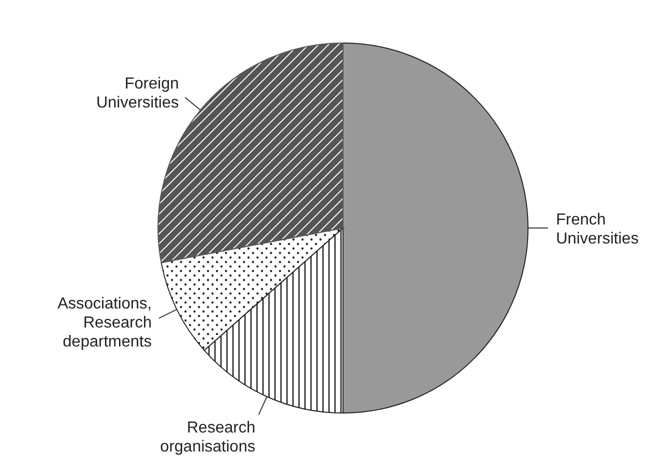 This screenshot has width=646, height=463. Describe the element at coordinates (137, 94) in the screenshot. I see `slice-label: Foreign Universities` at that location.